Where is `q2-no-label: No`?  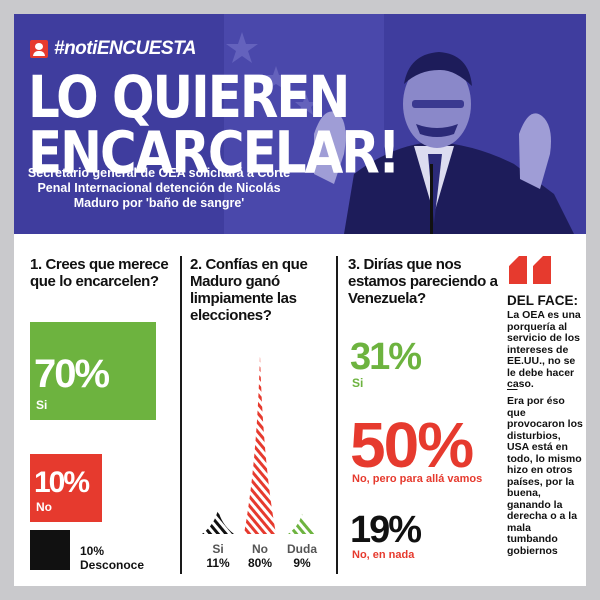 q2-no-label: No is located at coordinates (260, 549).